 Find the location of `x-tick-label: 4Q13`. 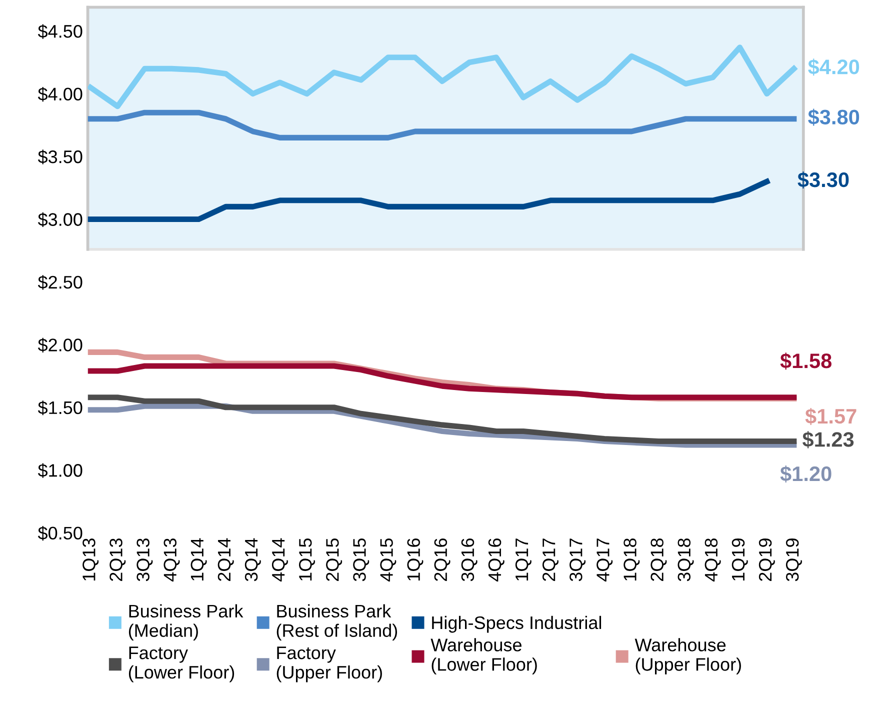

x-tick-label: 4Q13 is located at coordinates (172, 560).